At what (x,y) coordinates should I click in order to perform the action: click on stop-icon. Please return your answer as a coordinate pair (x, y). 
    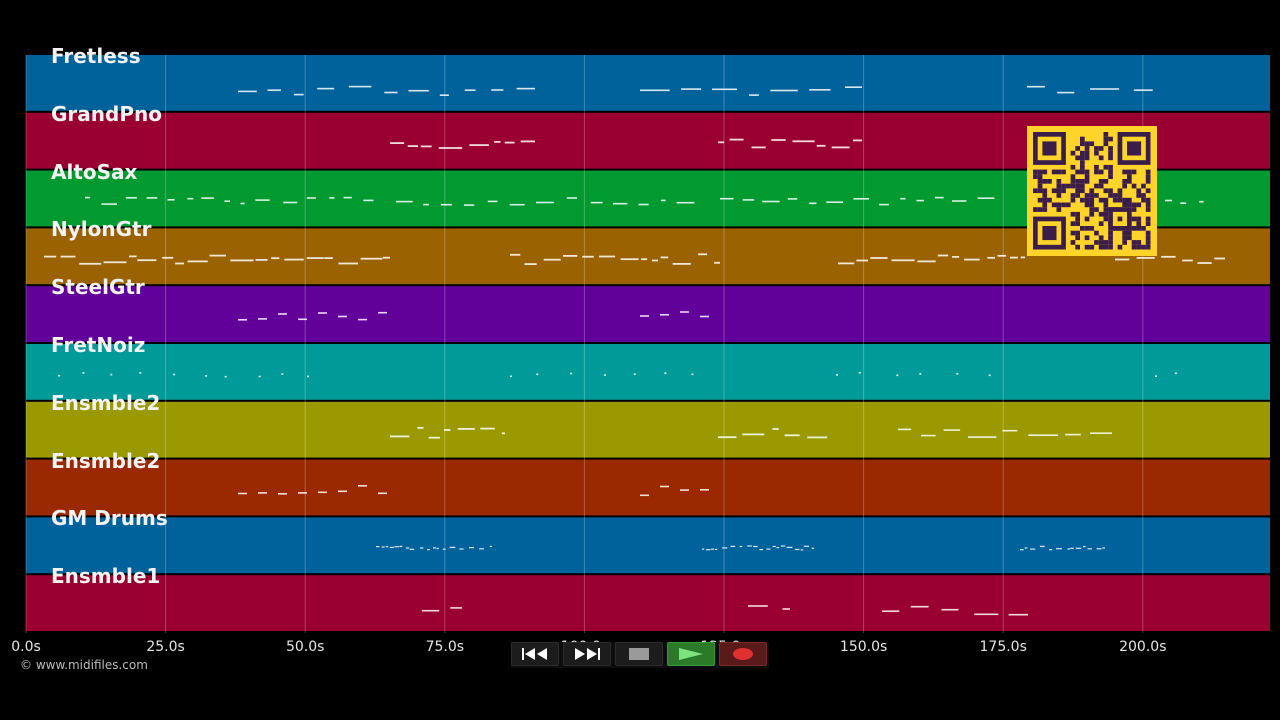
    Looking at the image, I should click on (639, 654).